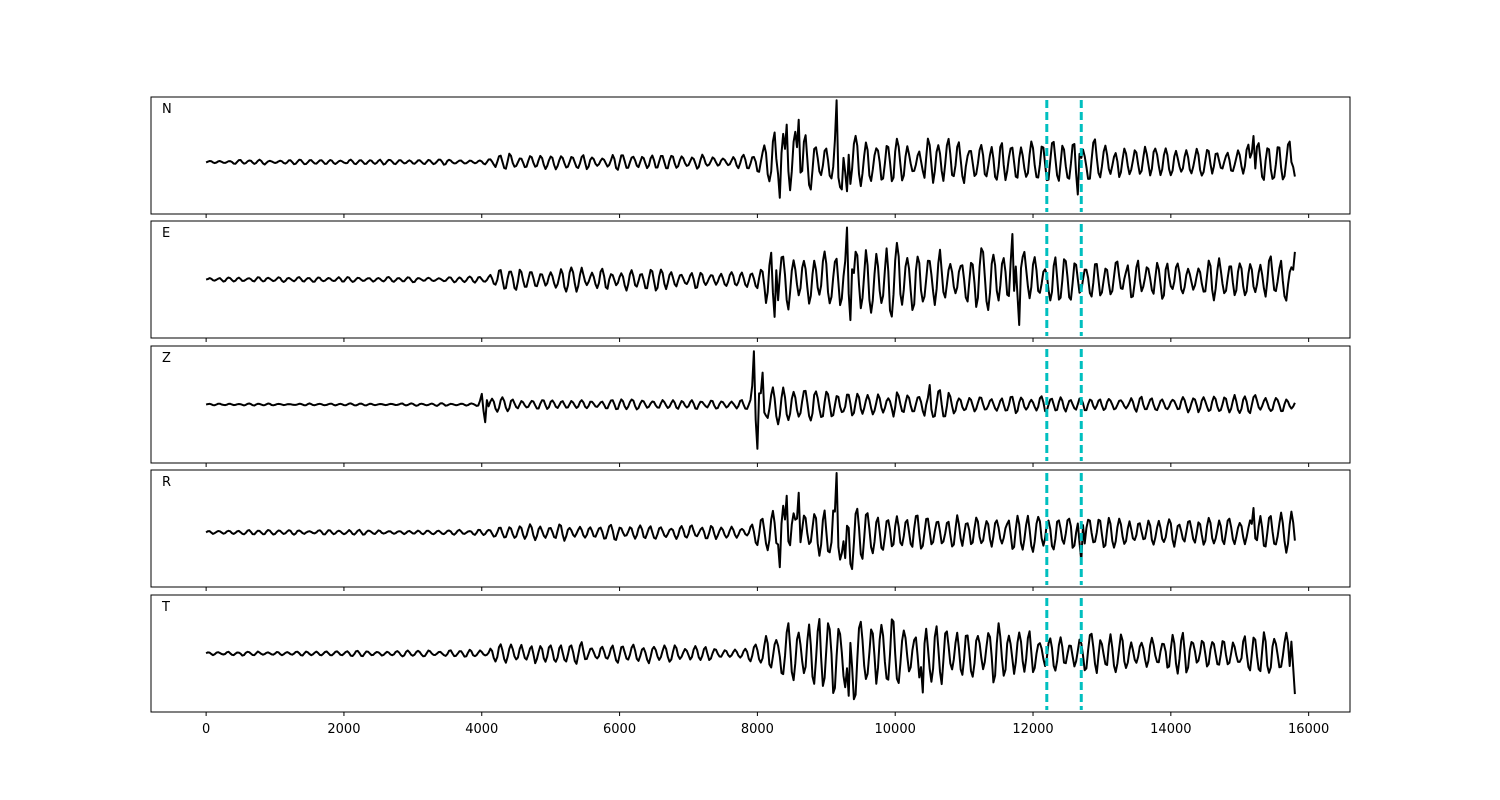 The height and width of the screenshot is (800, 1500). What do you see at coordinates (206, 729) in the screenshot?
I see `x-tick-label: 0` at bounding box center [206, 729].